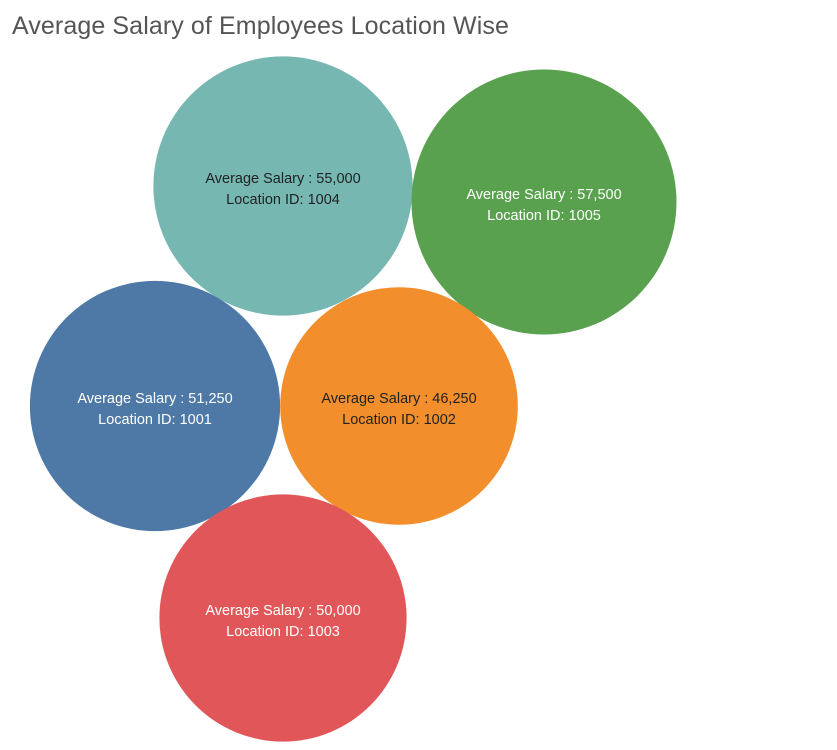  Describe the element at coordinates (543, 195) in the screenshot. I see `average-salary-label: Average Salary : 57,500` at that location.